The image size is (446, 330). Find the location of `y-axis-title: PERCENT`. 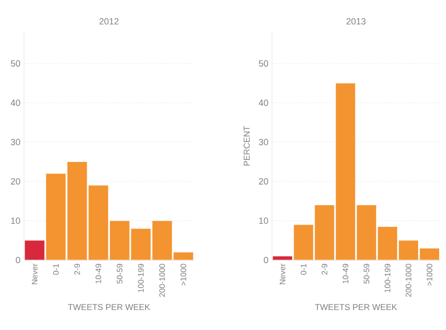

y-axis-title: PERCENT is located at coordinates (247, 146).